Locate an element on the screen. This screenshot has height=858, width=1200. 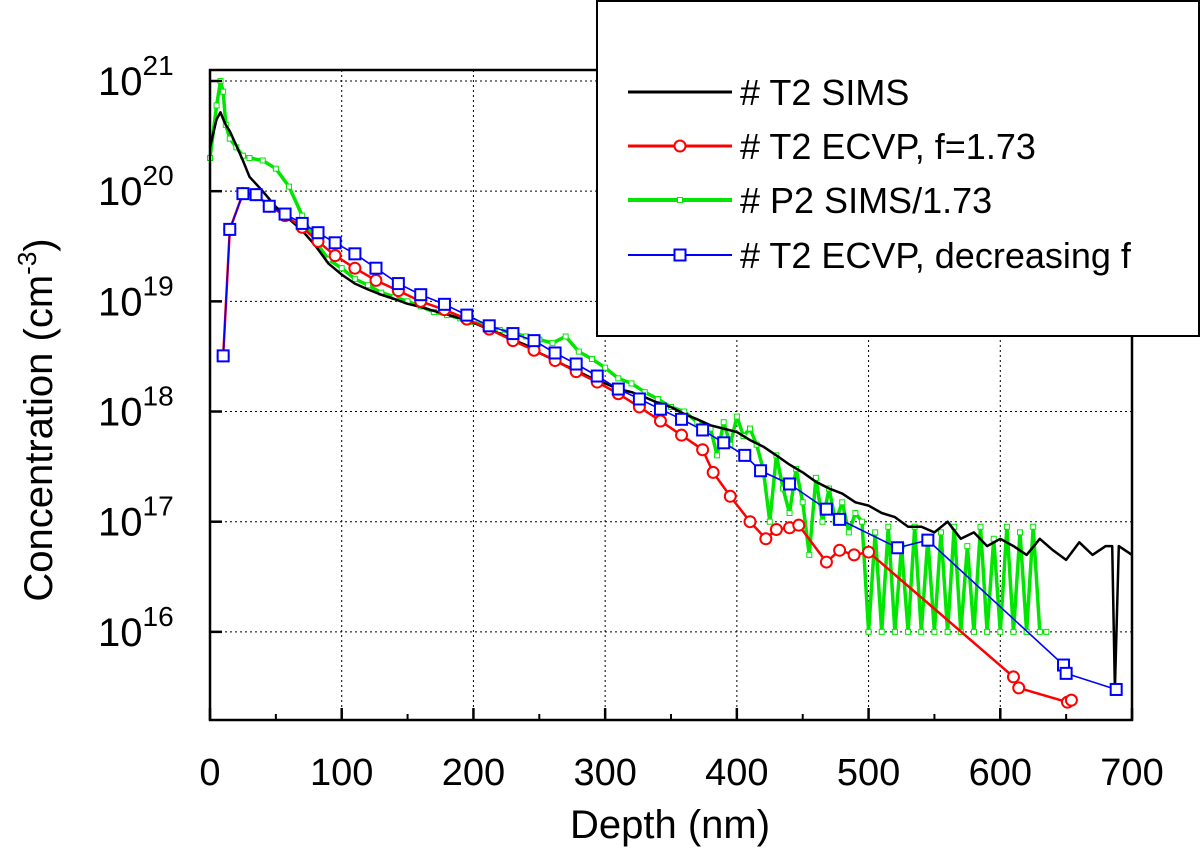
legend-label: # T2 ECVP, f=1.73 is located at coordinates (888, 146).